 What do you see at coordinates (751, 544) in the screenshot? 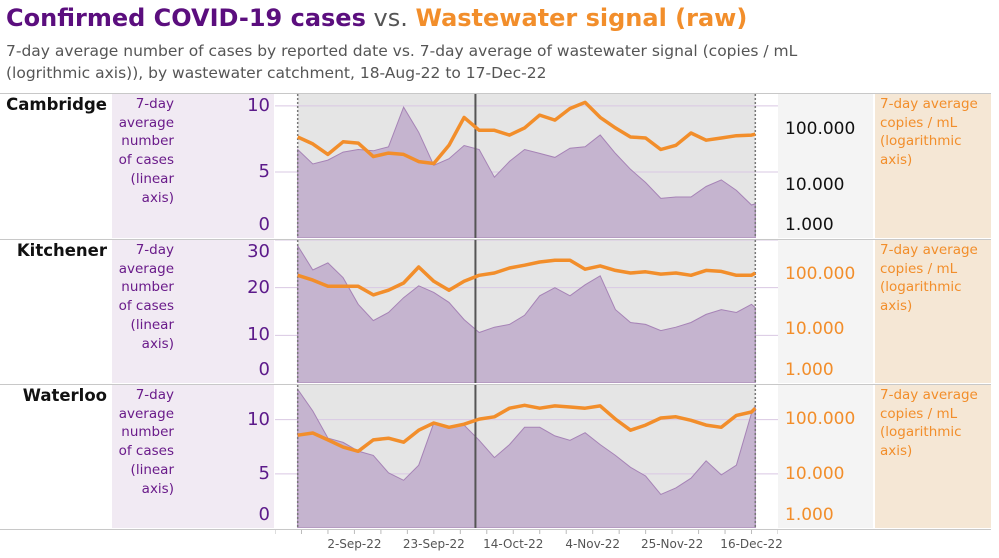
I see `x-tick-label: 16-Dec-22` at bounding box center [751, 544].